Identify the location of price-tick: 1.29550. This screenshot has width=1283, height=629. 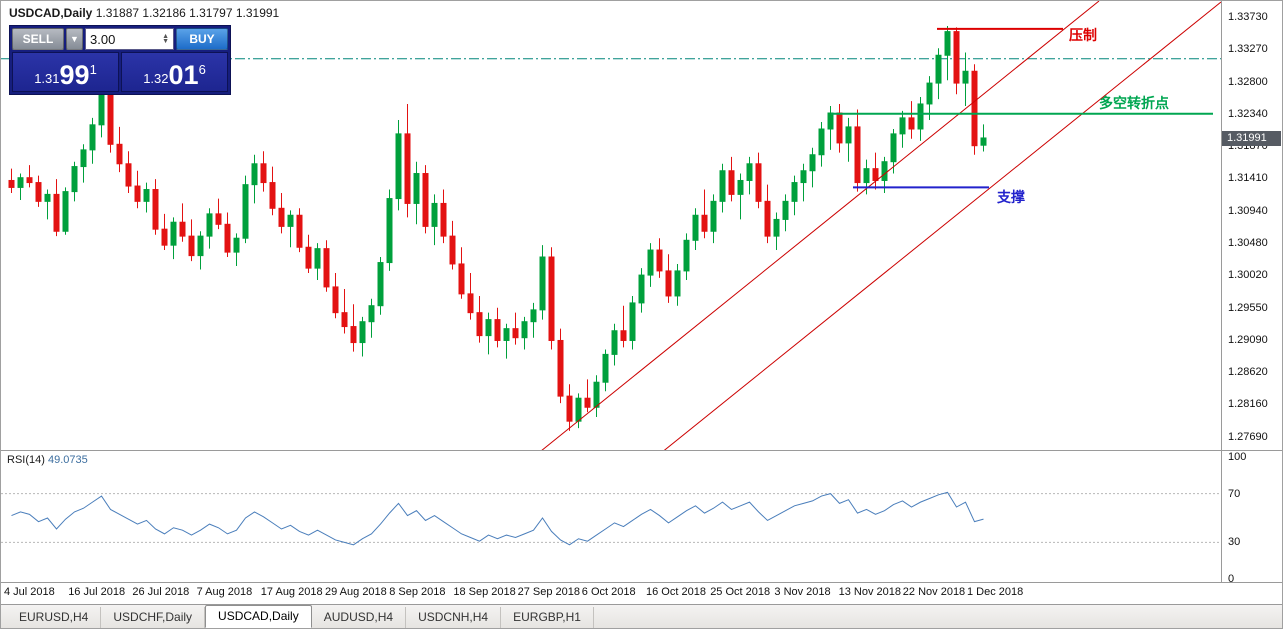
(1248, 307).